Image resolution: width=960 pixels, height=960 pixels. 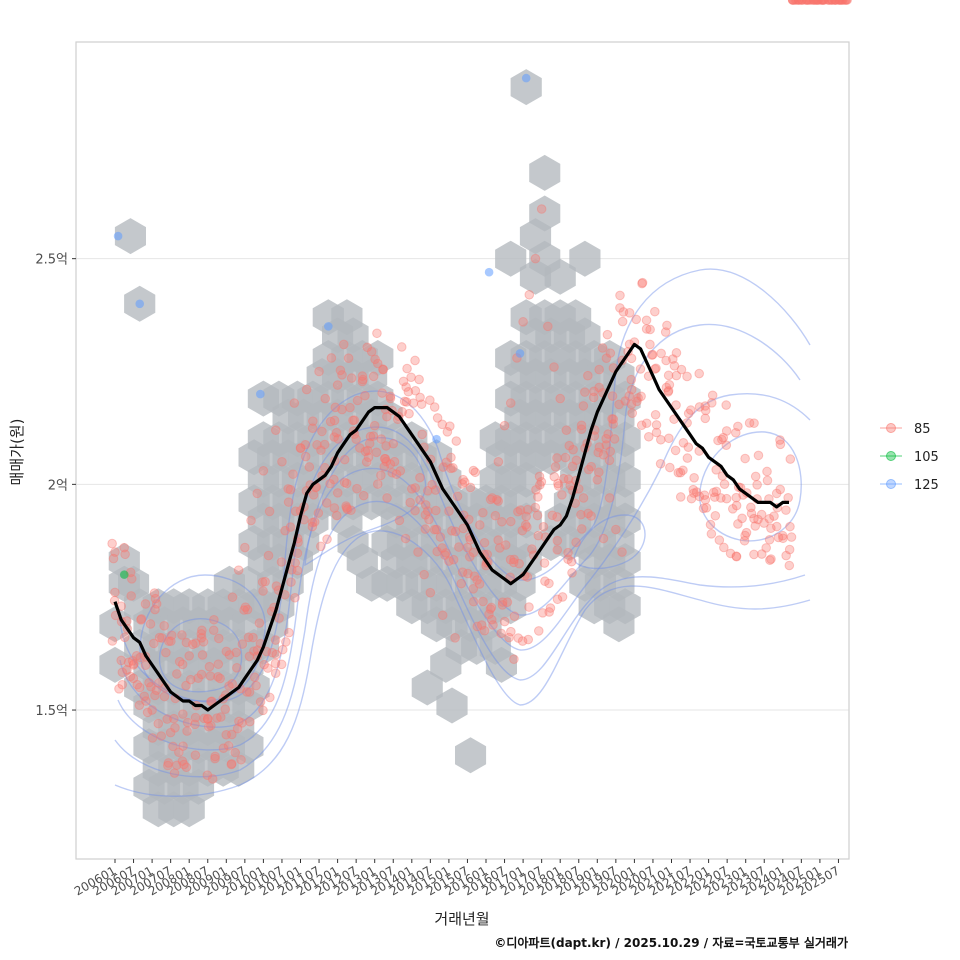 I want to click on density-contour, so click(x=202, y=638).